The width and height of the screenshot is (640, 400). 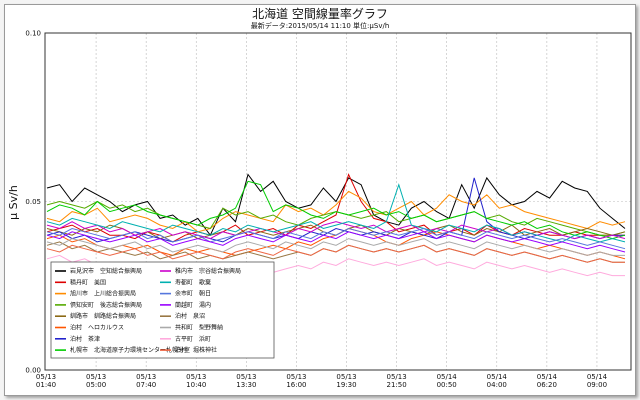 What do you see at coordinates (96, 385) in the screenshot?
I see `x-tick-time: 05:00` at bounding box center [96, 385].